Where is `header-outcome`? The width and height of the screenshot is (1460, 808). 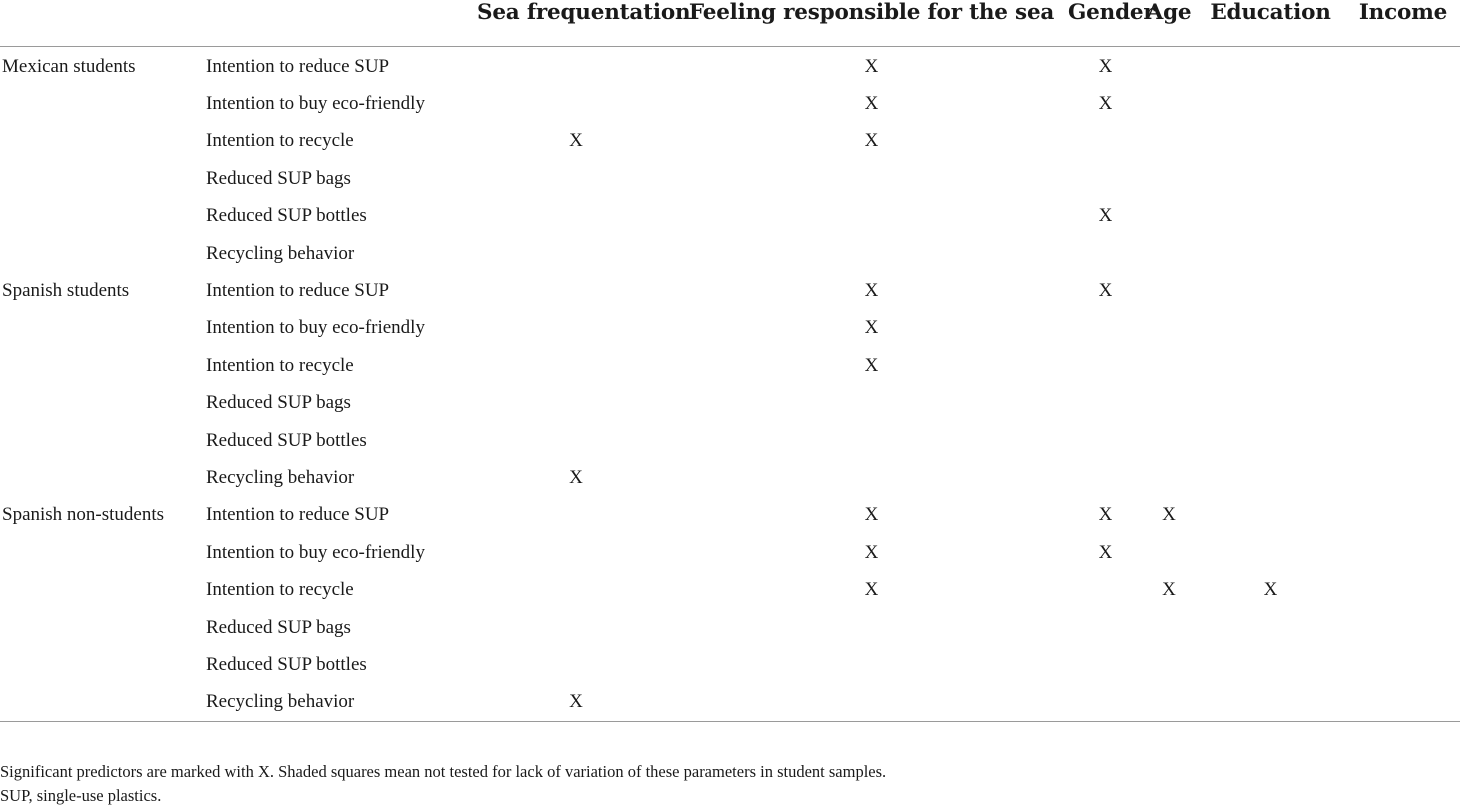
header-outcome is located at coordinates (341, 23).